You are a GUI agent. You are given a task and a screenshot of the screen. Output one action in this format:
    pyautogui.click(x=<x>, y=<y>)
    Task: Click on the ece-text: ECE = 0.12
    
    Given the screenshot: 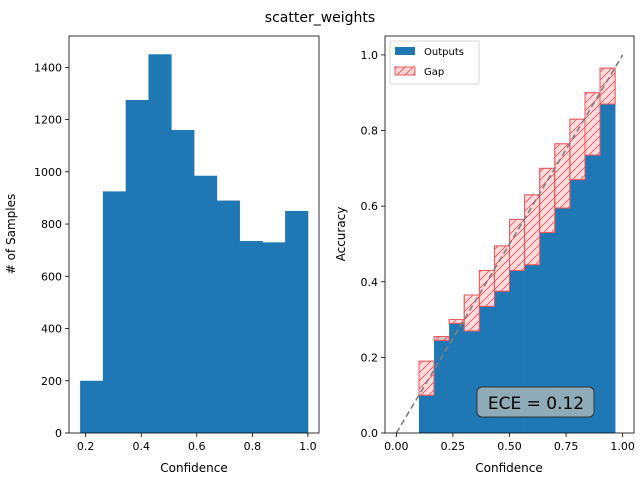 What is the action you would take?
    pyautogui.click(x=536, y=404)
    